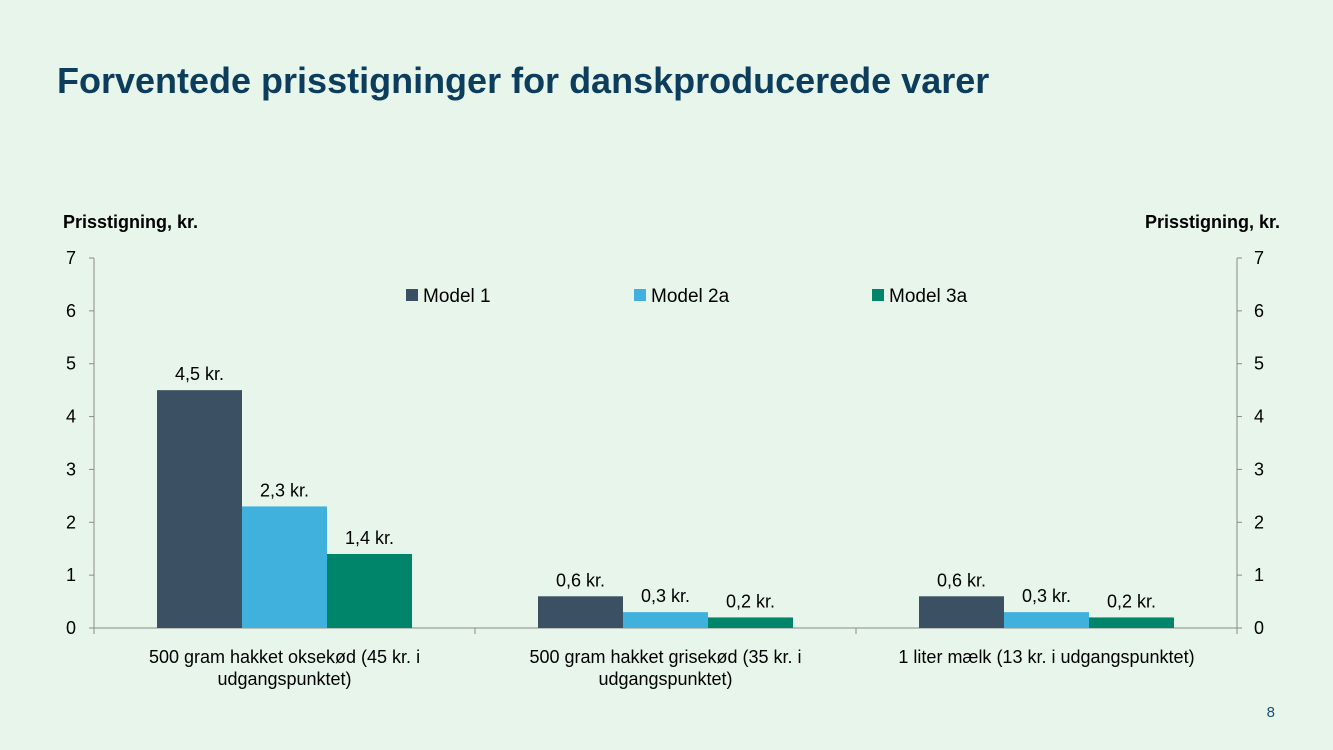 This screenshot has height=750, width=1333. Describe the element at coordinates (71, 522) in the screenshot. I see `y-tick-label-left: 2` at that location.